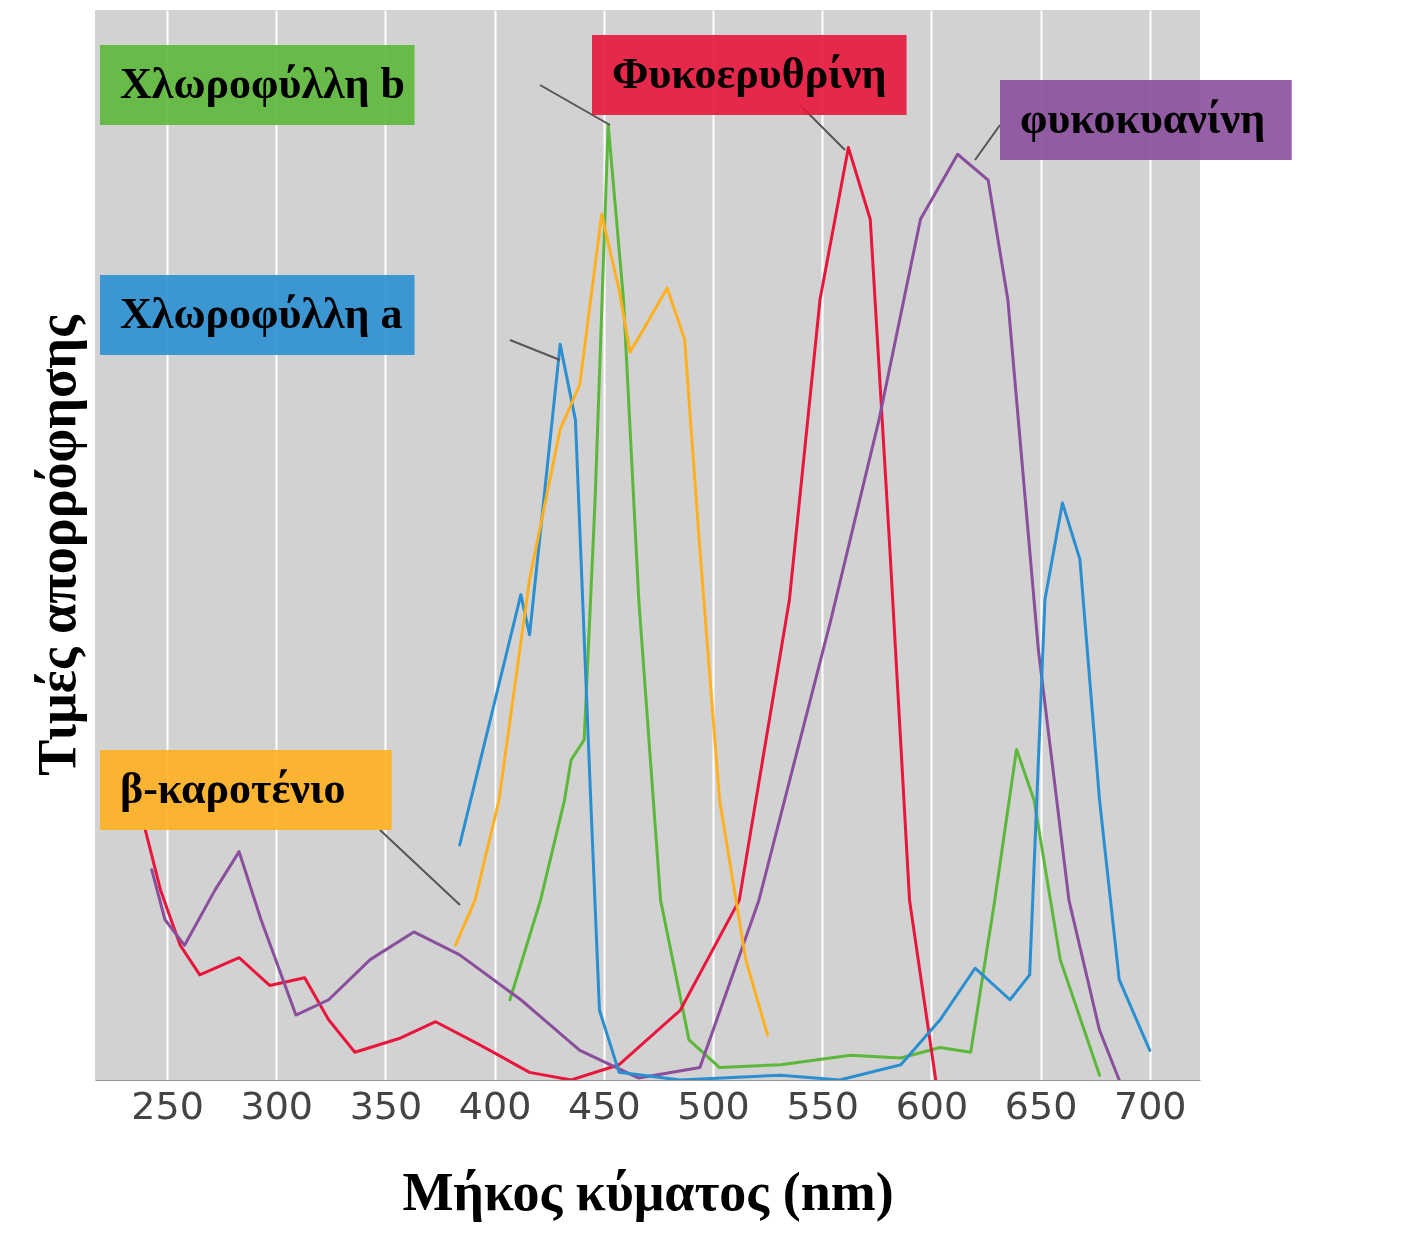 The height and width of the screenshot is (1239, 1402). What do you see at coordinates (932, 1105) in the screenshot?
I see `x-tick-label: 600` at bounding box center [932, 1105].